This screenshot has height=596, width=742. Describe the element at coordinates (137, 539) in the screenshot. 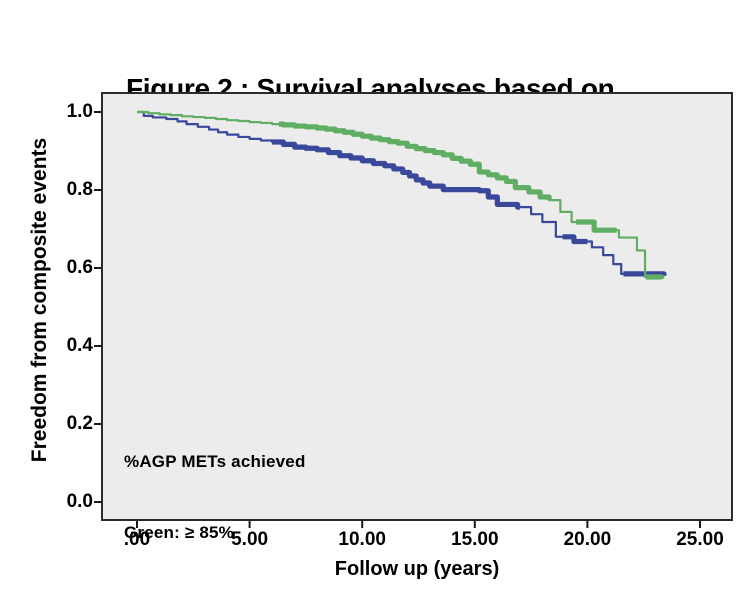

I see `x-tick-label: .00` at that location.